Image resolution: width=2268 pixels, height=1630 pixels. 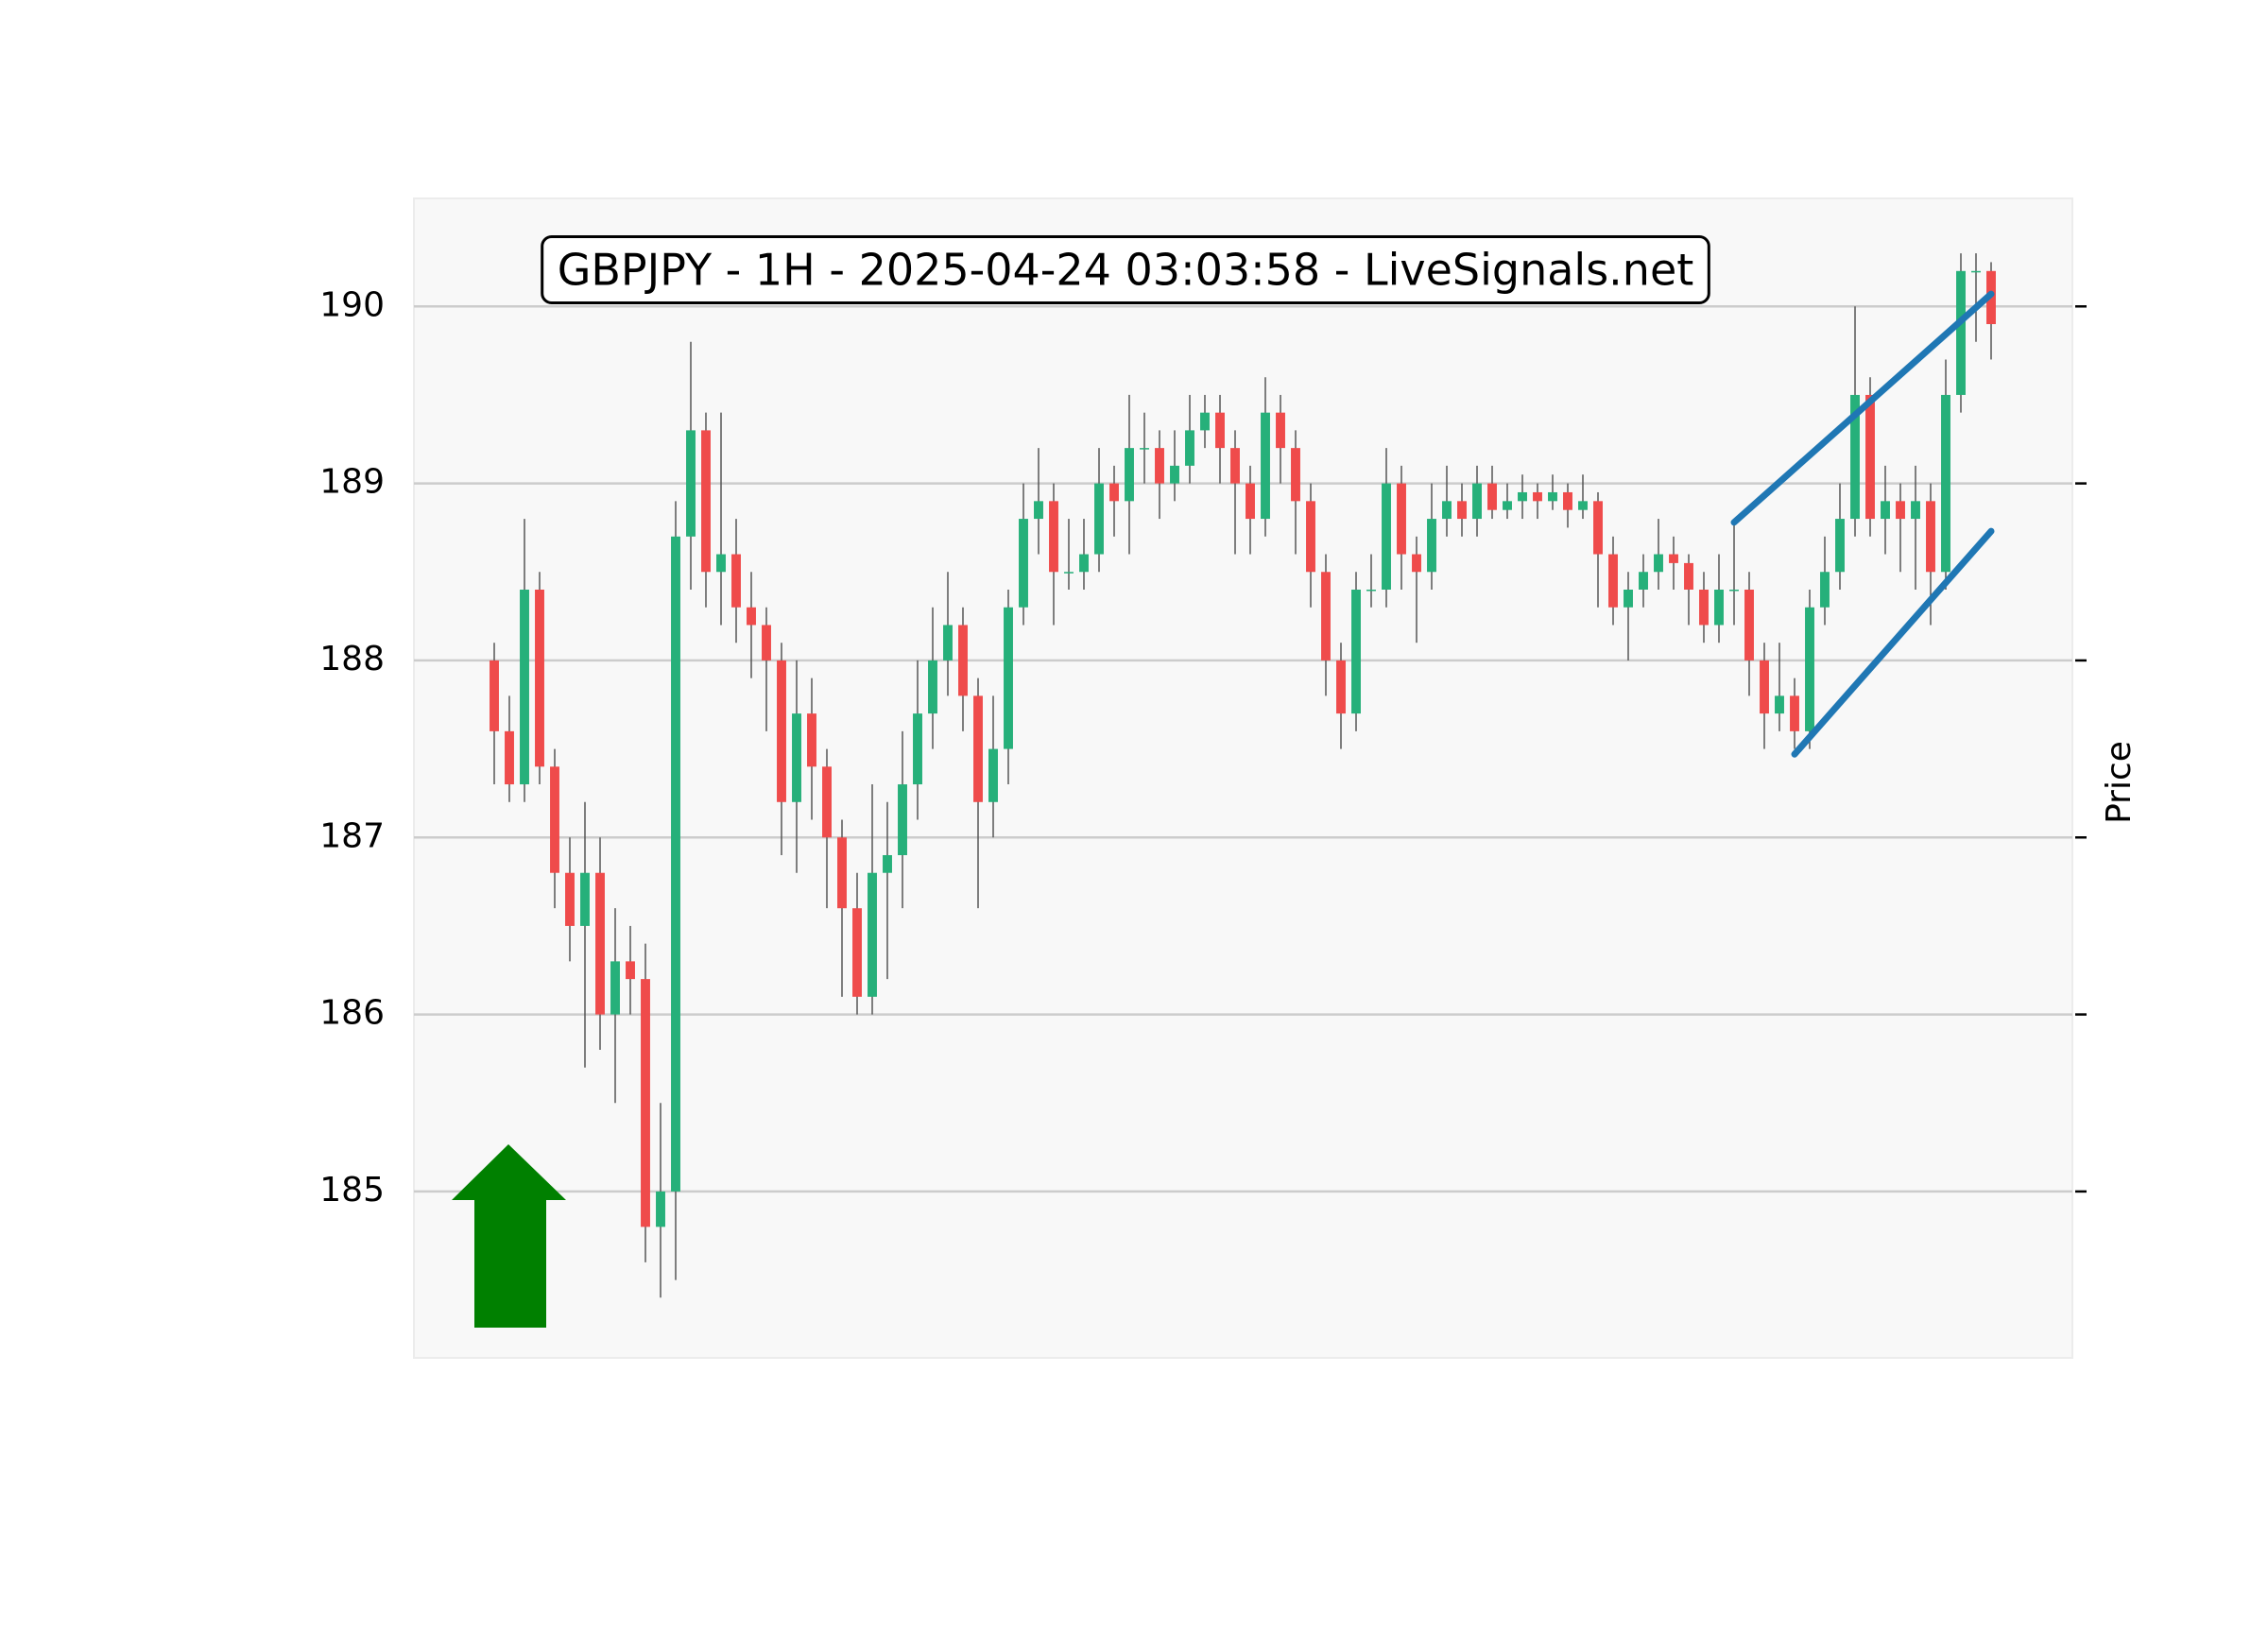 What do you see at coordinates (1893, 643) in the screenshot?
I see `trend-line` at bounding box center [1893, 643].